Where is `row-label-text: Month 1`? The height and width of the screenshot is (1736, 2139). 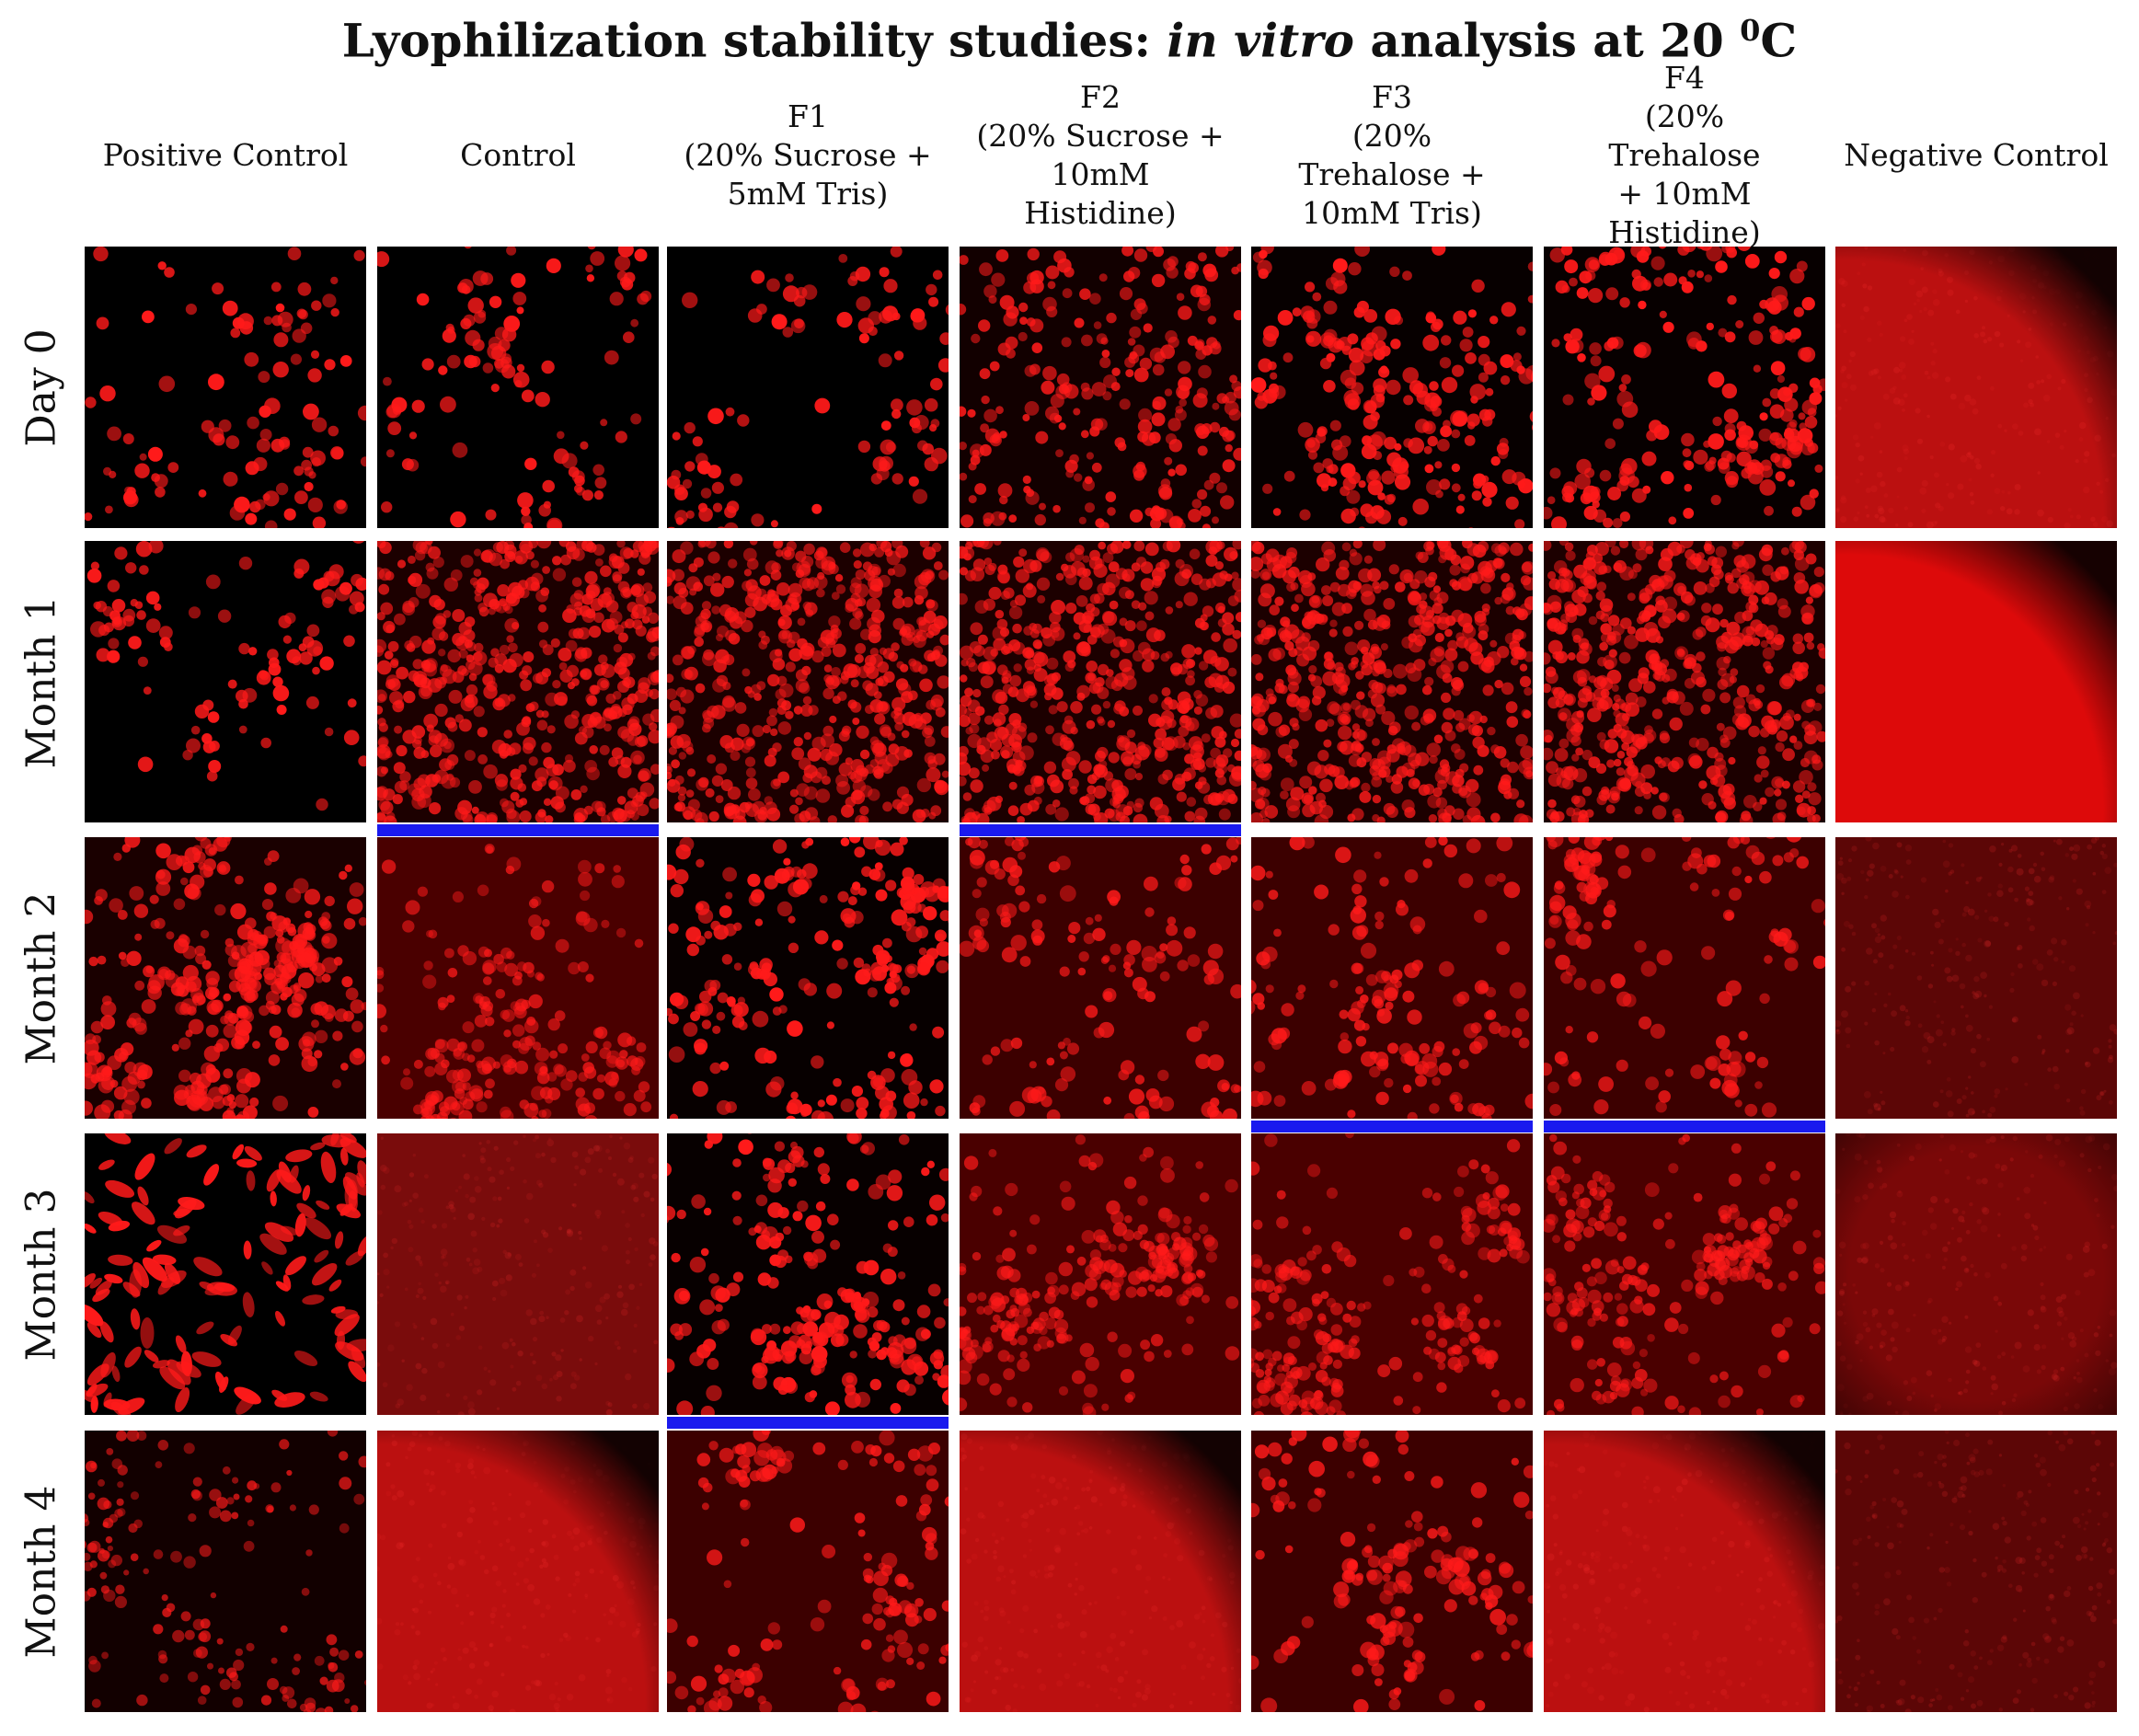
row-label-text: Month 1 is located at coordinates (41, 681).